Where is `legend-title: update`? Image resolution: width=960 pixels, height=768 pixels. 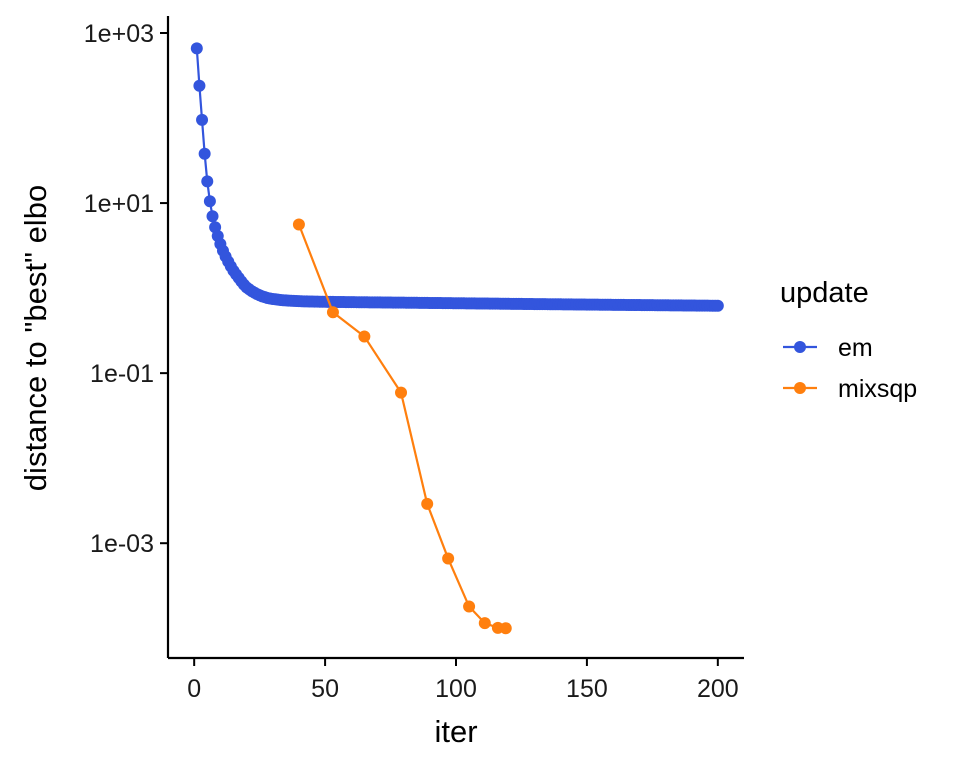 legend-title: update is located at coordinates (824, 293).